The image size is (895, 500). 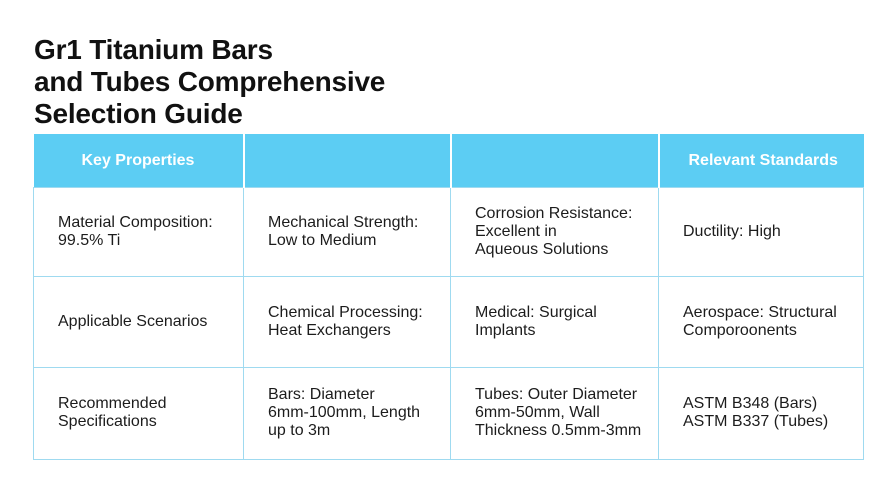 I want to click on table-cell: Material Composition: 99.5% Ti, so click(x=138, y=232).